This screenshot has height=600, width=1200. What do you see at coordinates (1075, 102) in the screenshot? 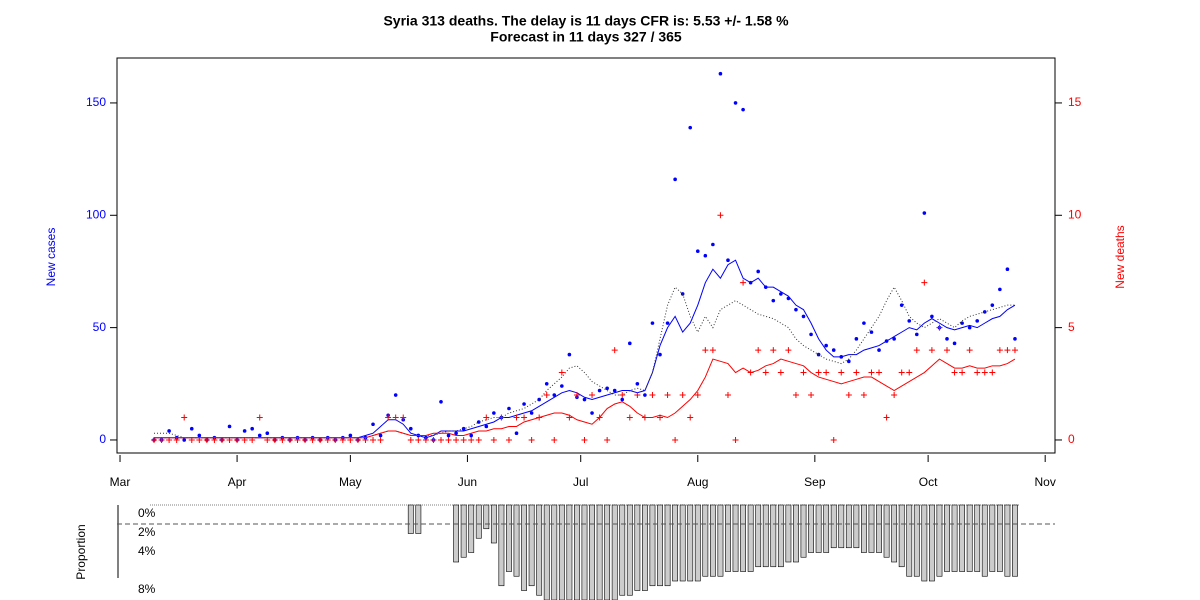
I see `y2-tick-label: 15` at bounding box center [1075, 102].